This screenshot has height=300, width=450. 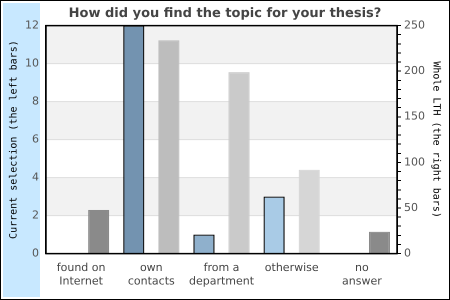 I want to click on x-tick-label: from a department, so click(x=221, y=274).